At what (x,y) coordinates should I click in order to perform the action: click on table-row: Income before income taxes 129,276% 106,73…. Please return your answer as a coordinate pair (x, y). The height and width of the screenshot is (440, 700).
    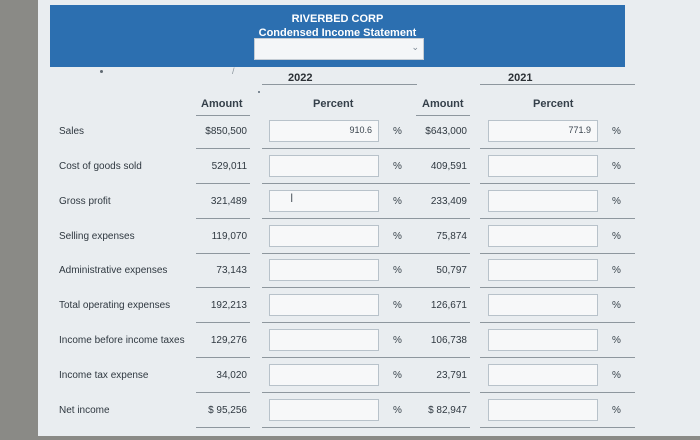
    Looking at the image, I should click on (350, 343).